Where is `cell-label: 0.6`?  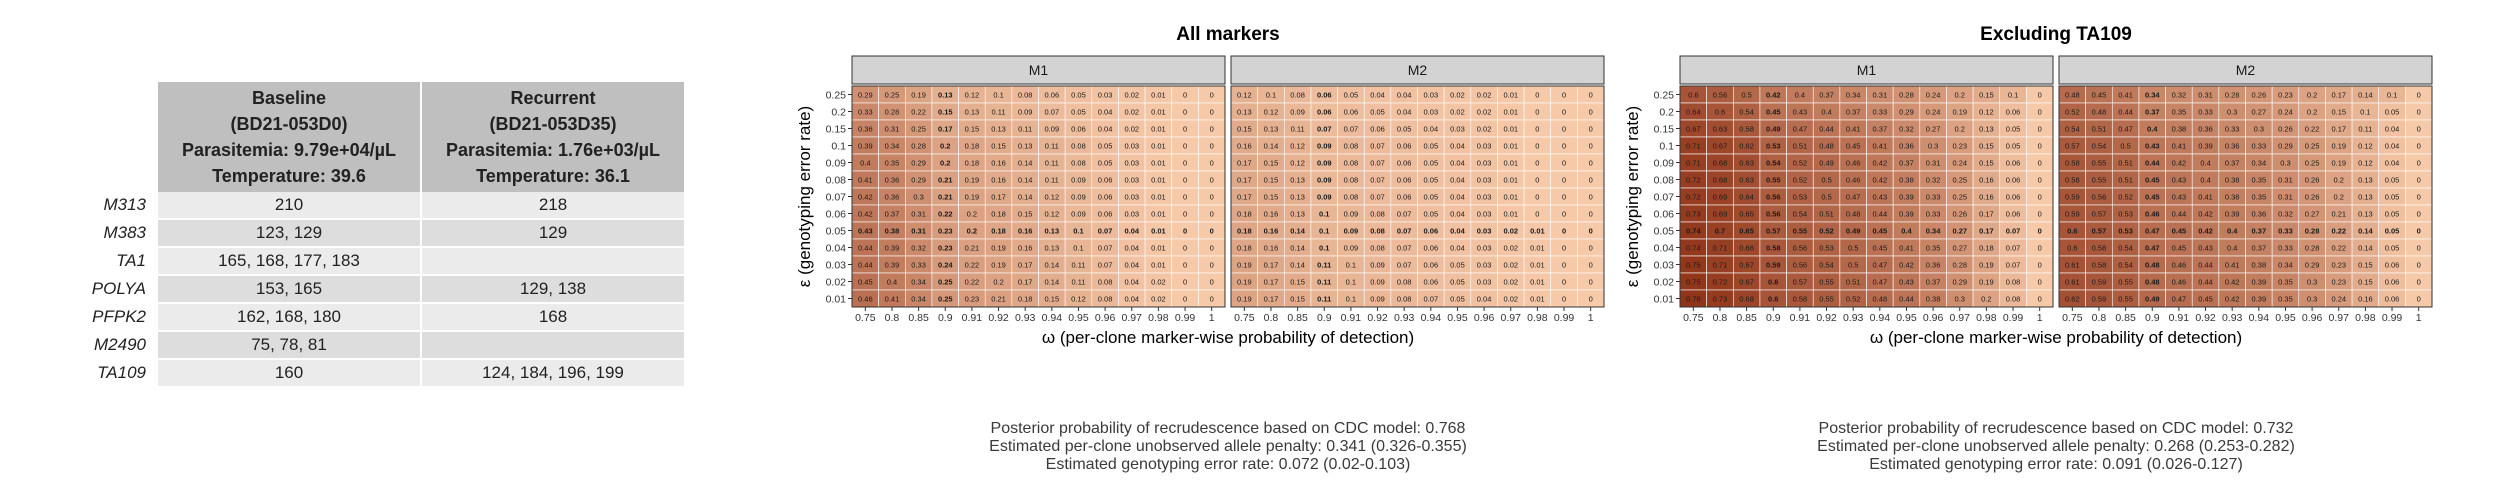 cell-label: 0.6 is located at coordinates (1773, 299).